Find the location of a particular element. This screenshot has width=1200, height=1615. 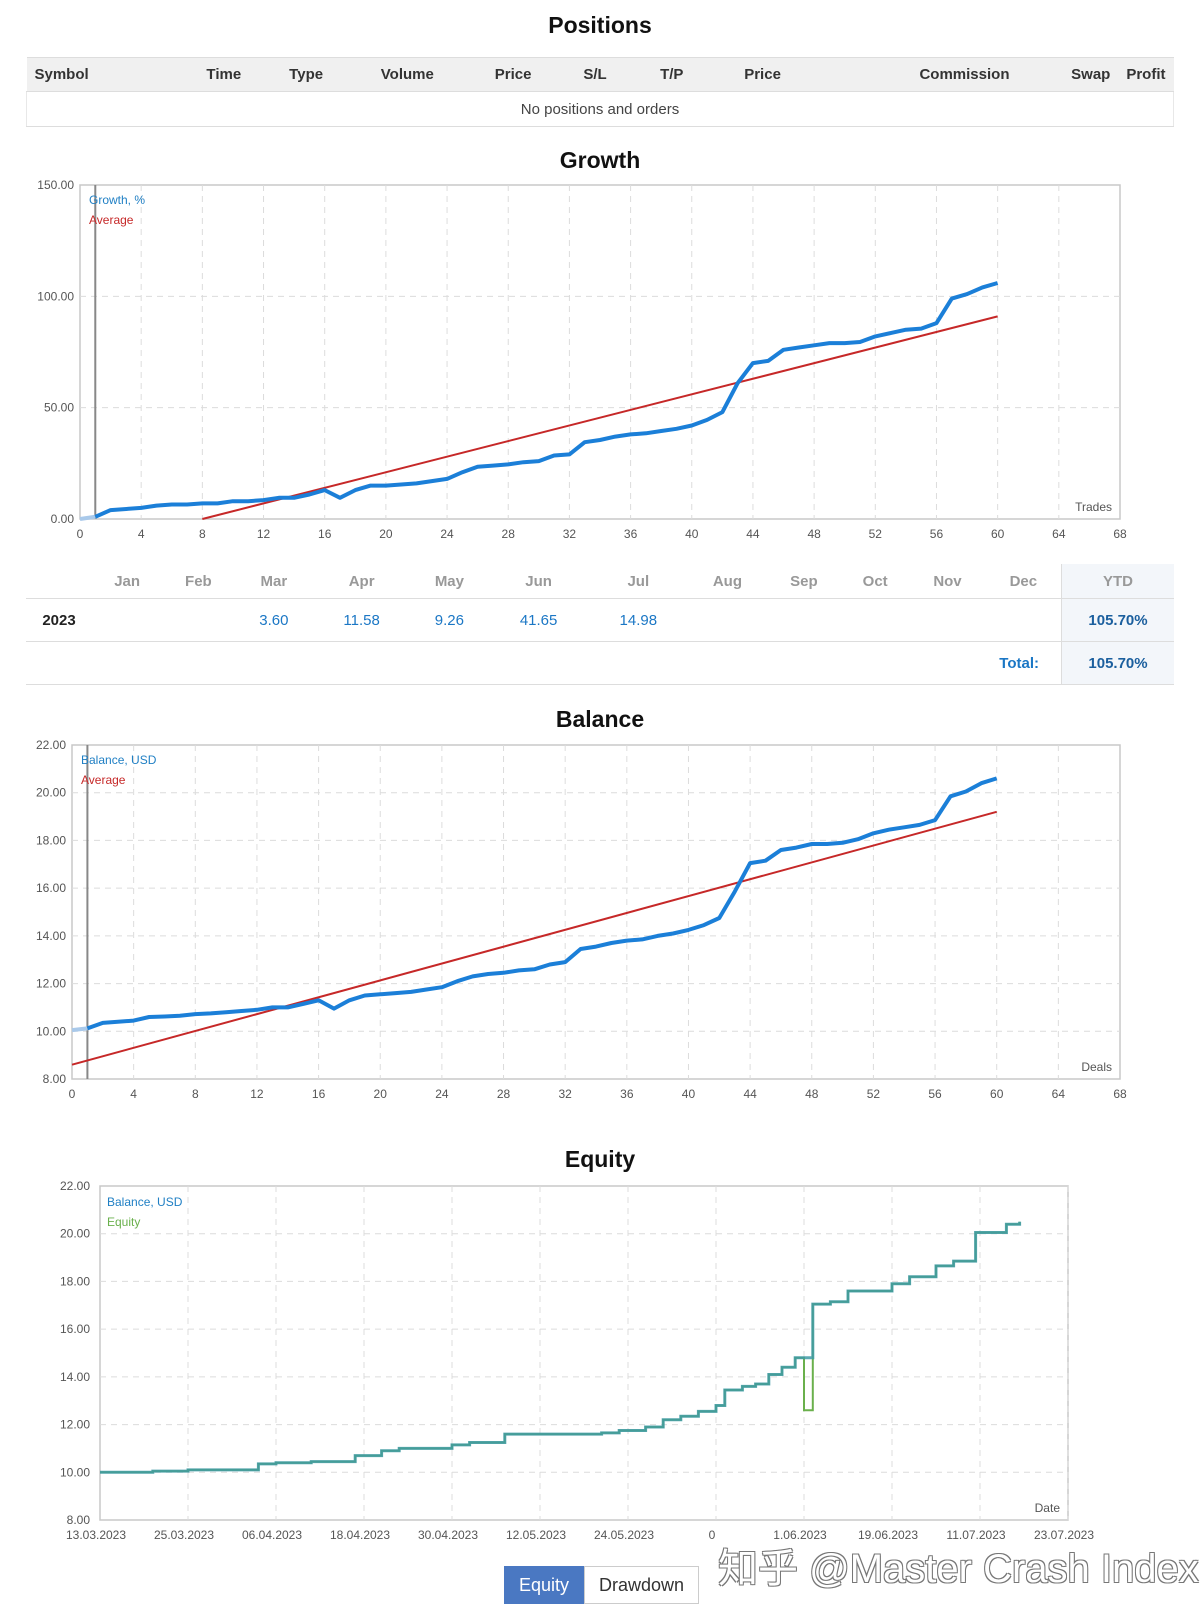

chart-tabs: Equity Drawdown is located at coordinates (602, 1585).